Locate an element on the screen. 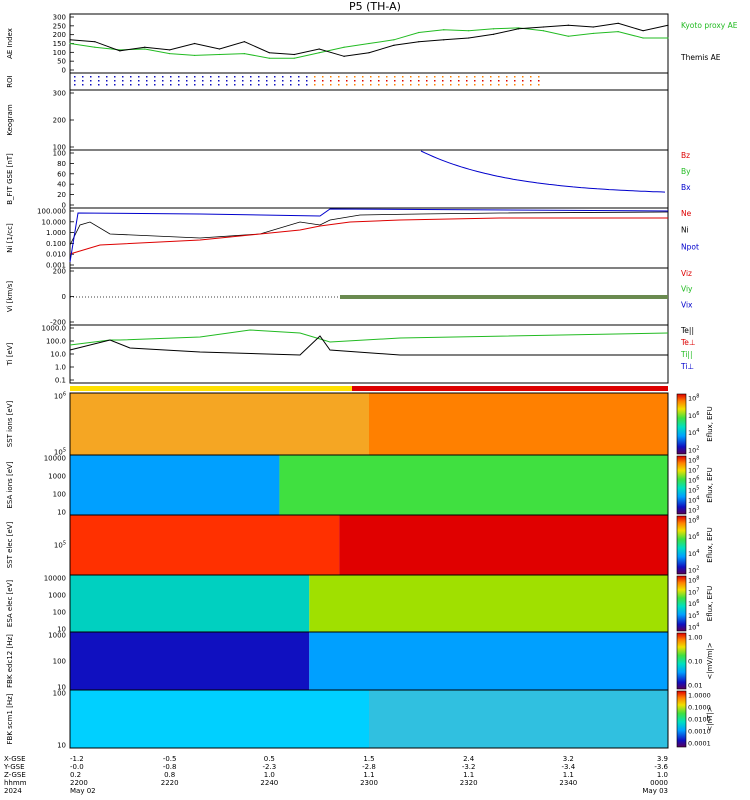  ytick-esa_elec-0: 10000 is located at coordinates (55, 579).